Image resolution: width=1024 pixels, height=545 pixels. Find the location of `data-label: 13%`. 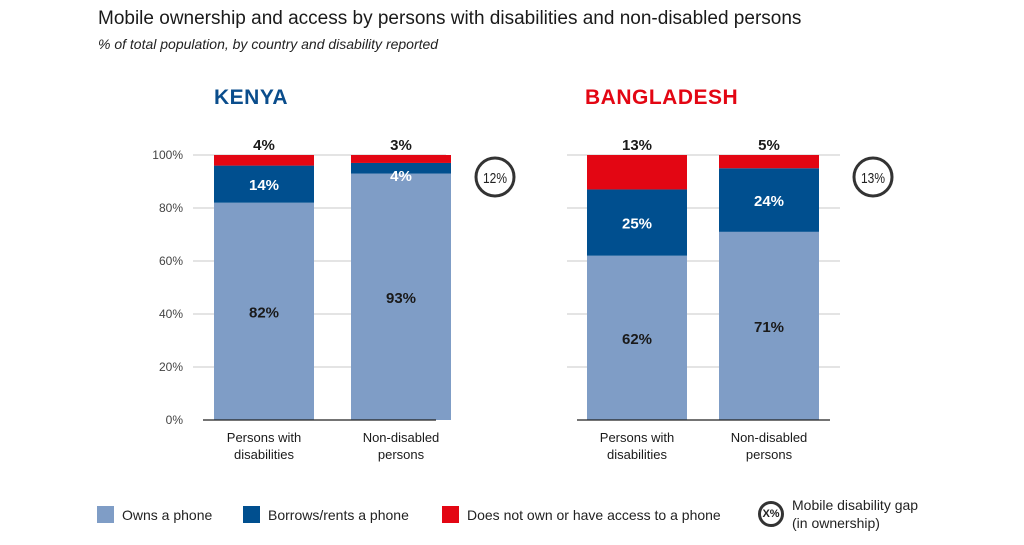

data-label: 13% is located at coordinates (637, 145).